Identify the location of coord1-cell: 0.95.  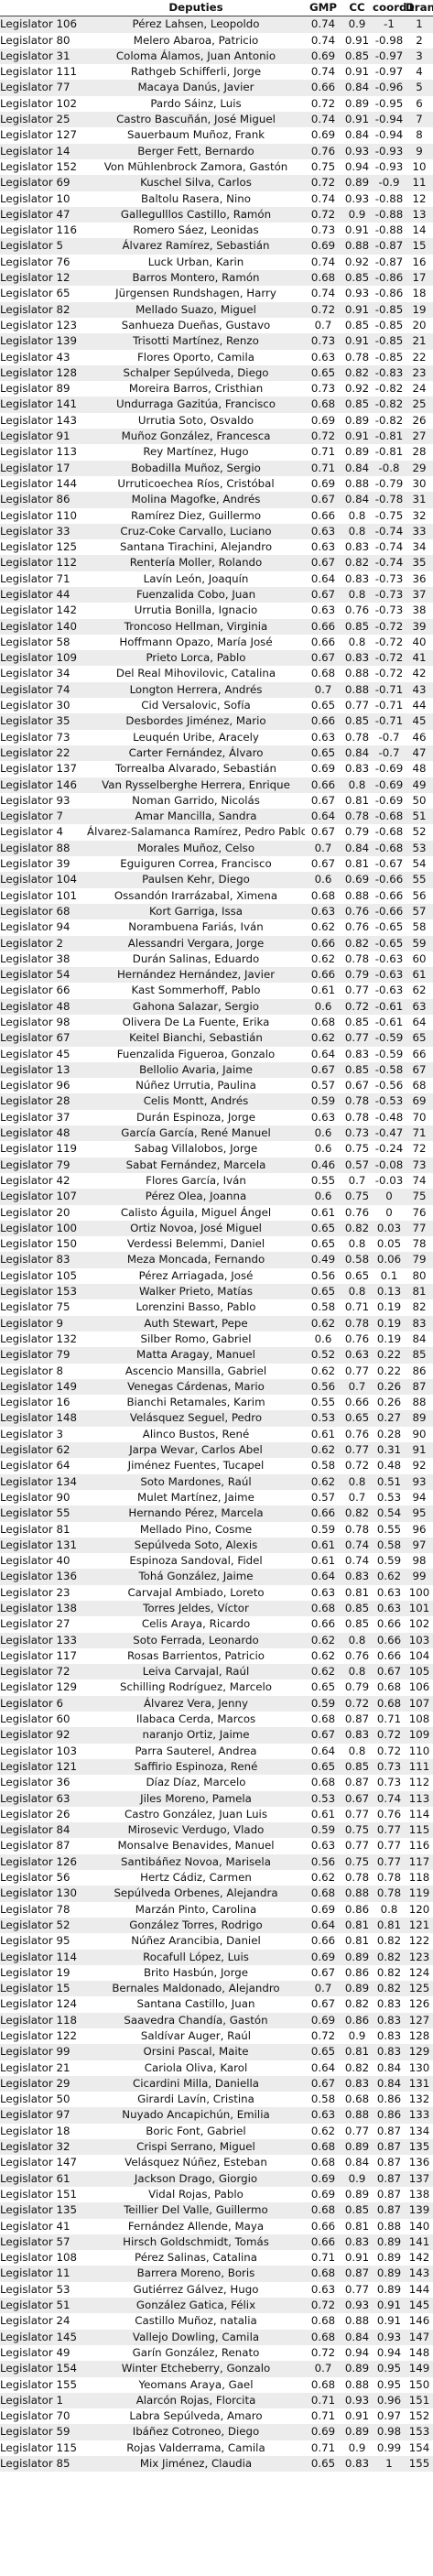
(389, 2384).